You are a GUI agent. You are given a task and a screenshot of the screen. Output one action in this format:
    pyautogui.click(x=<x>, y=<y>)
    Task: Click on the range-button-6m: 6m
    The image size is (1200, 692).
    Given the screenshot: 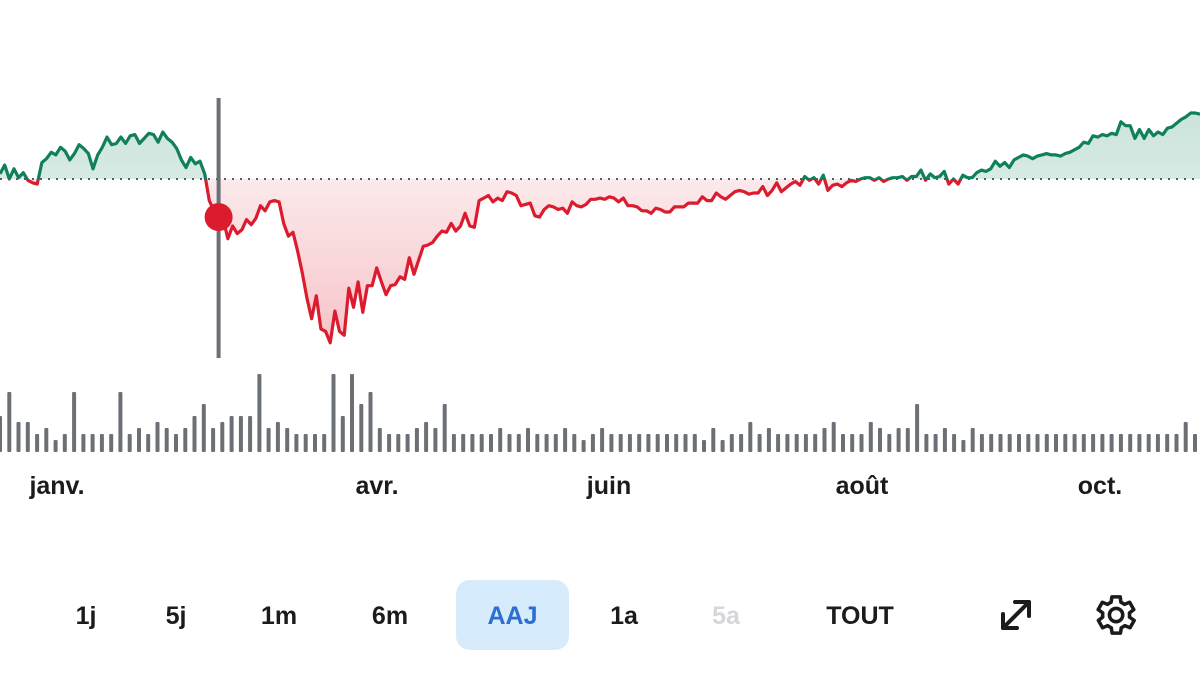 What is the action you would take?
    pyautogui.click(x=390, y=616)
    